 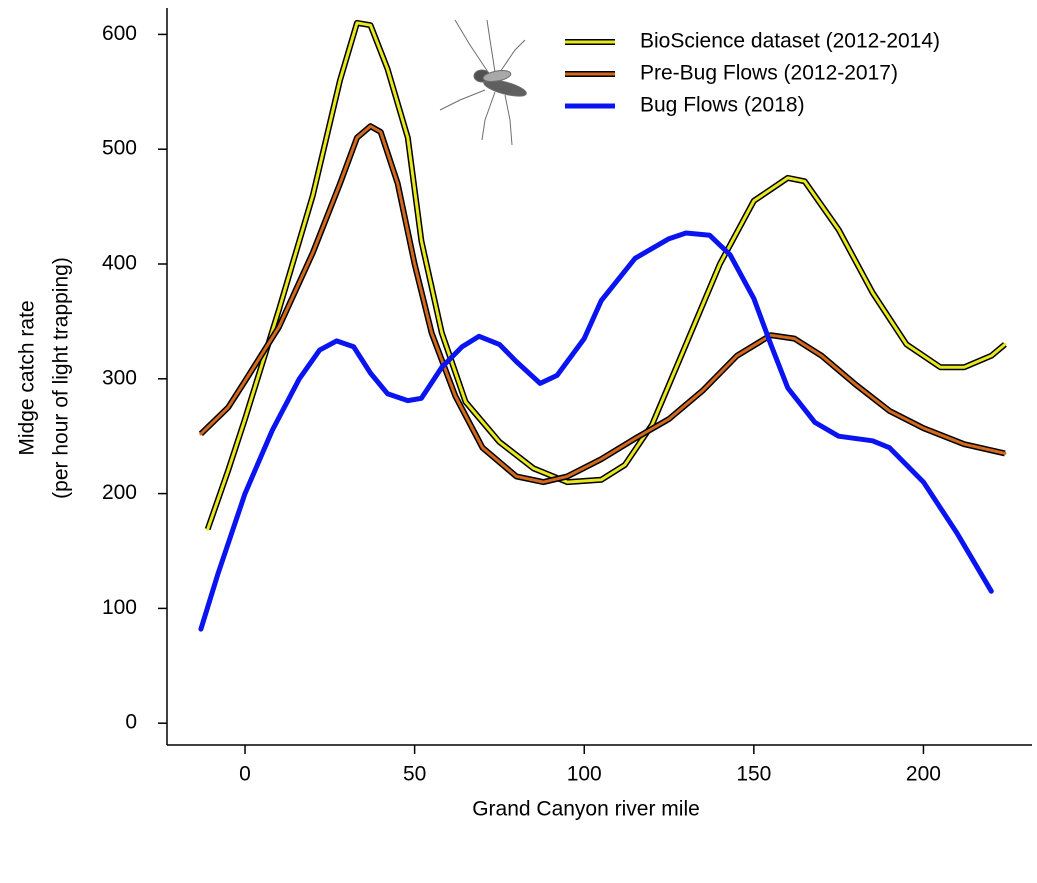 I want to click on legend-label: BioScience dataset (2012-2014), so click(x=790, y=41).